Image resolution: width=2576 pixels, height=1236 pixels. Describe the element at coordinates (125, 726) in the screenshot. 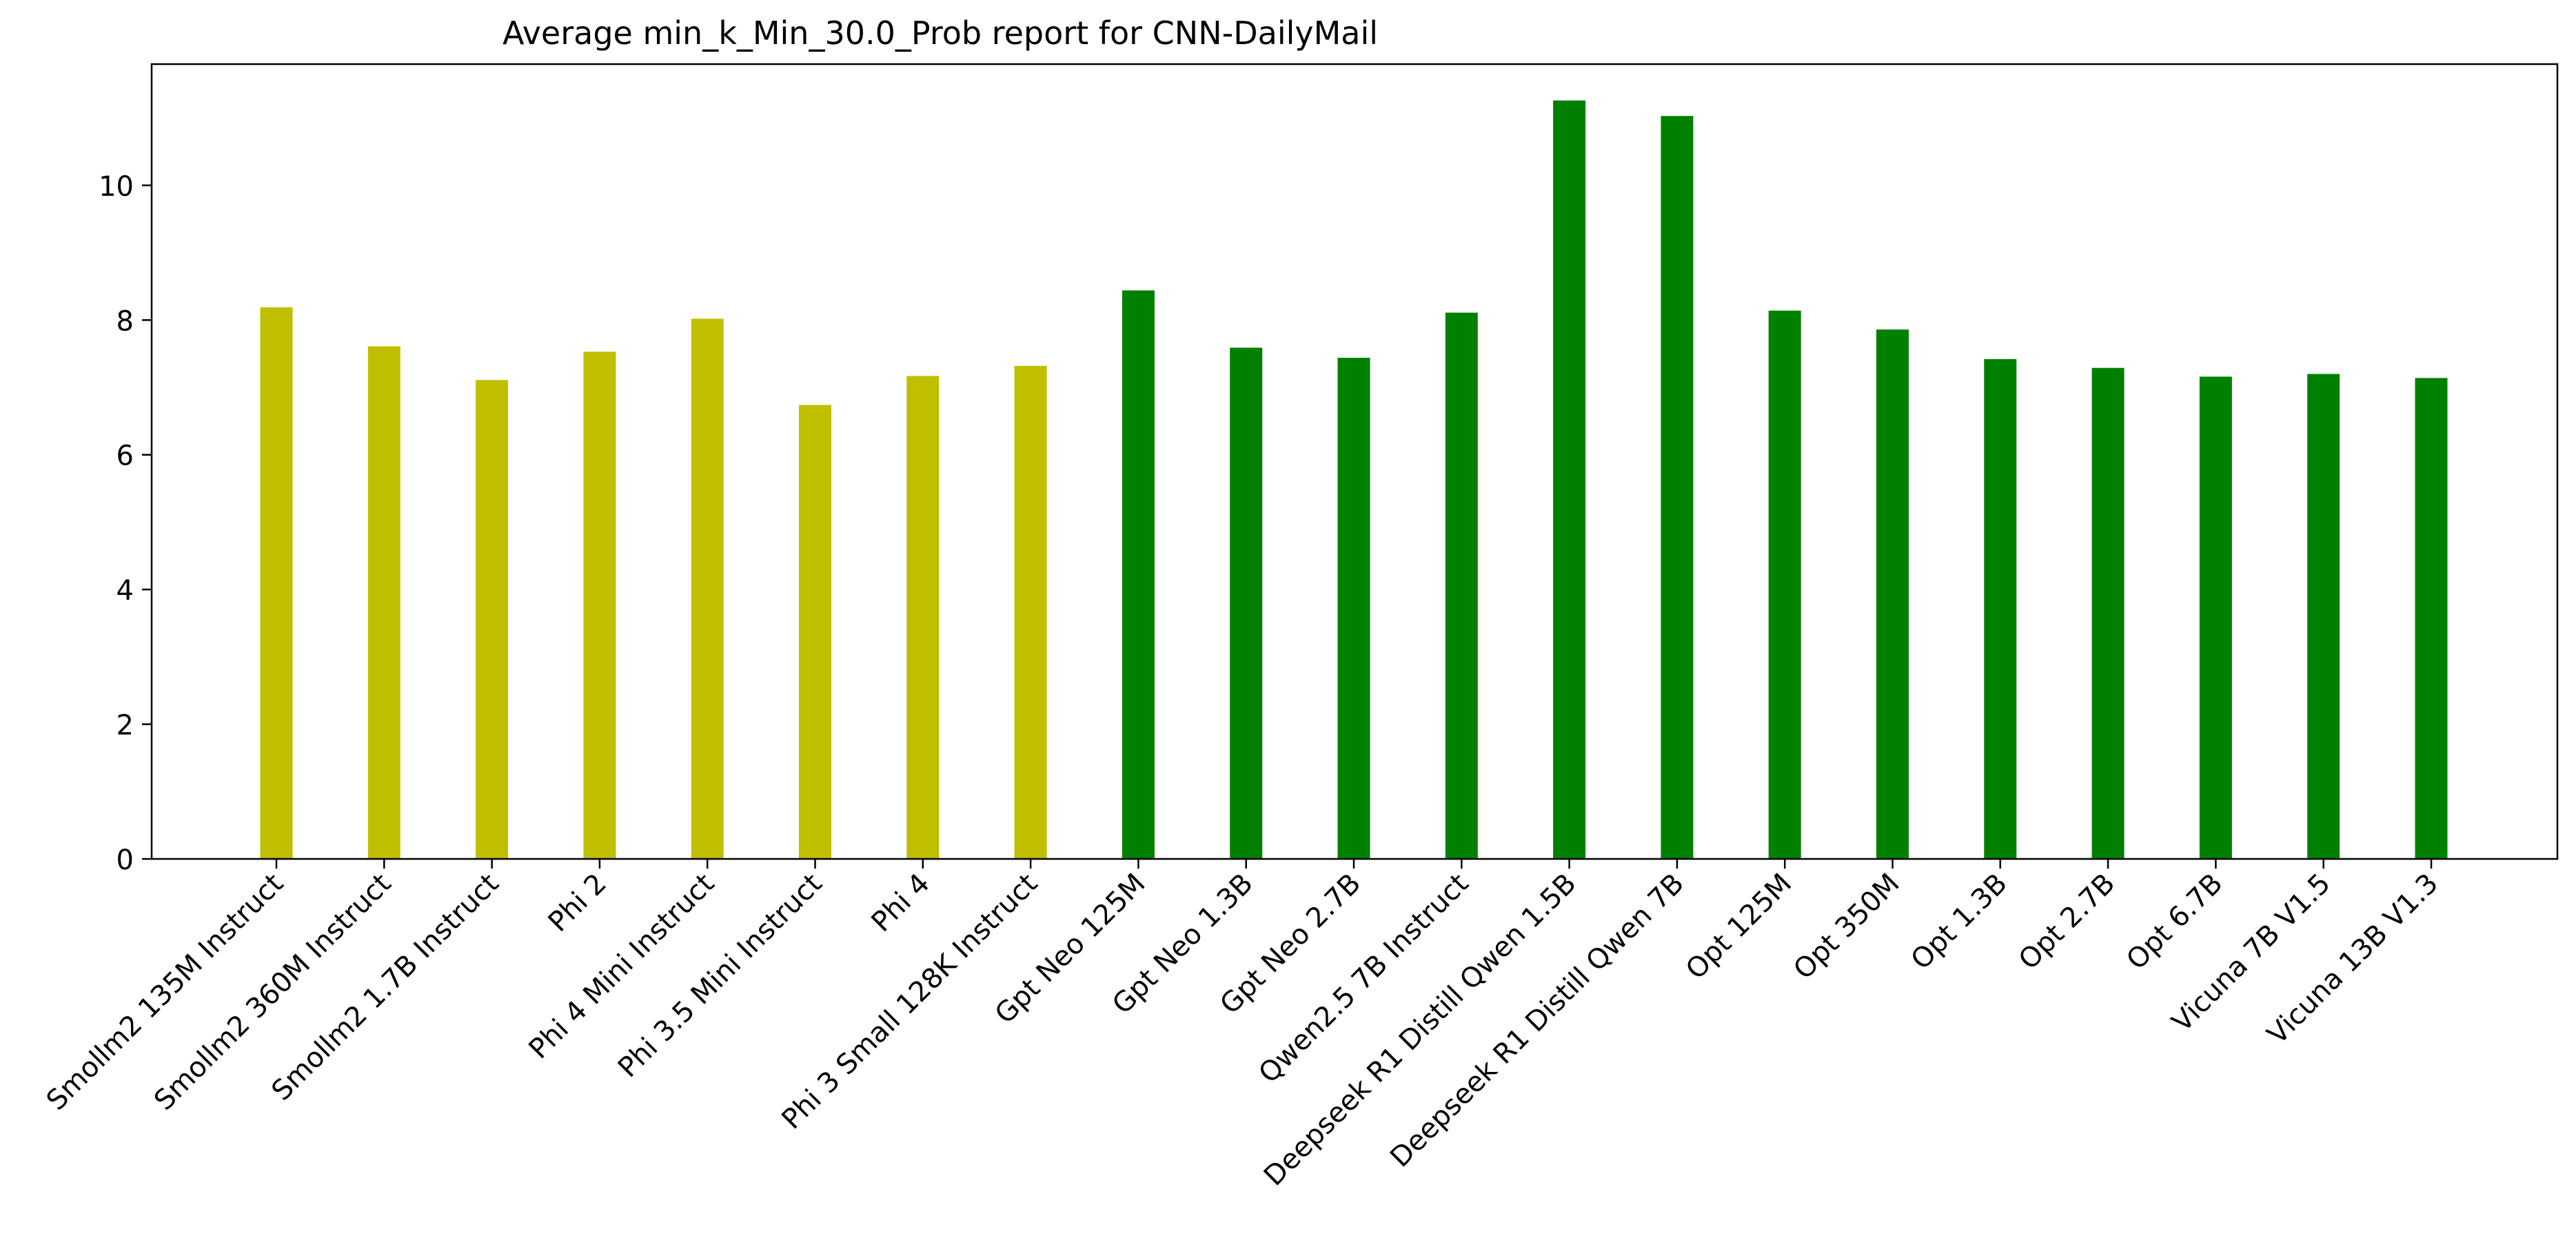

I see `y-tick-label: 2` at that location.